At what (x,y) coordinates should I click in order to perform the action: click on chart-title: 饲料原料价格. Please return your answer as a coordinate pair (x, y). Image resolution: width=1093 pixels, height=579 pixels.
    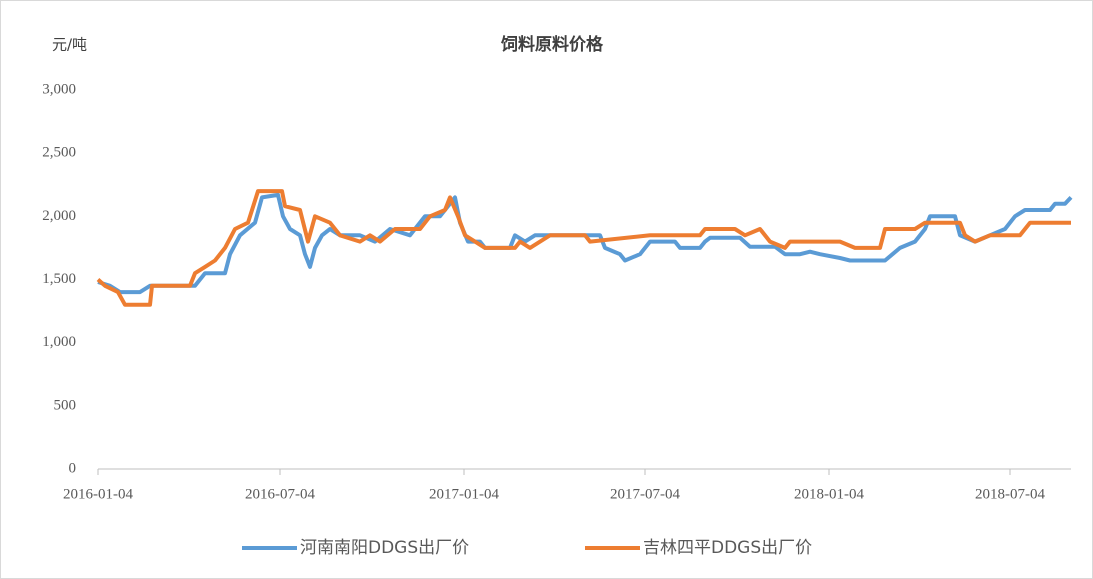
    Looking at the image, I should click on (552, 44).